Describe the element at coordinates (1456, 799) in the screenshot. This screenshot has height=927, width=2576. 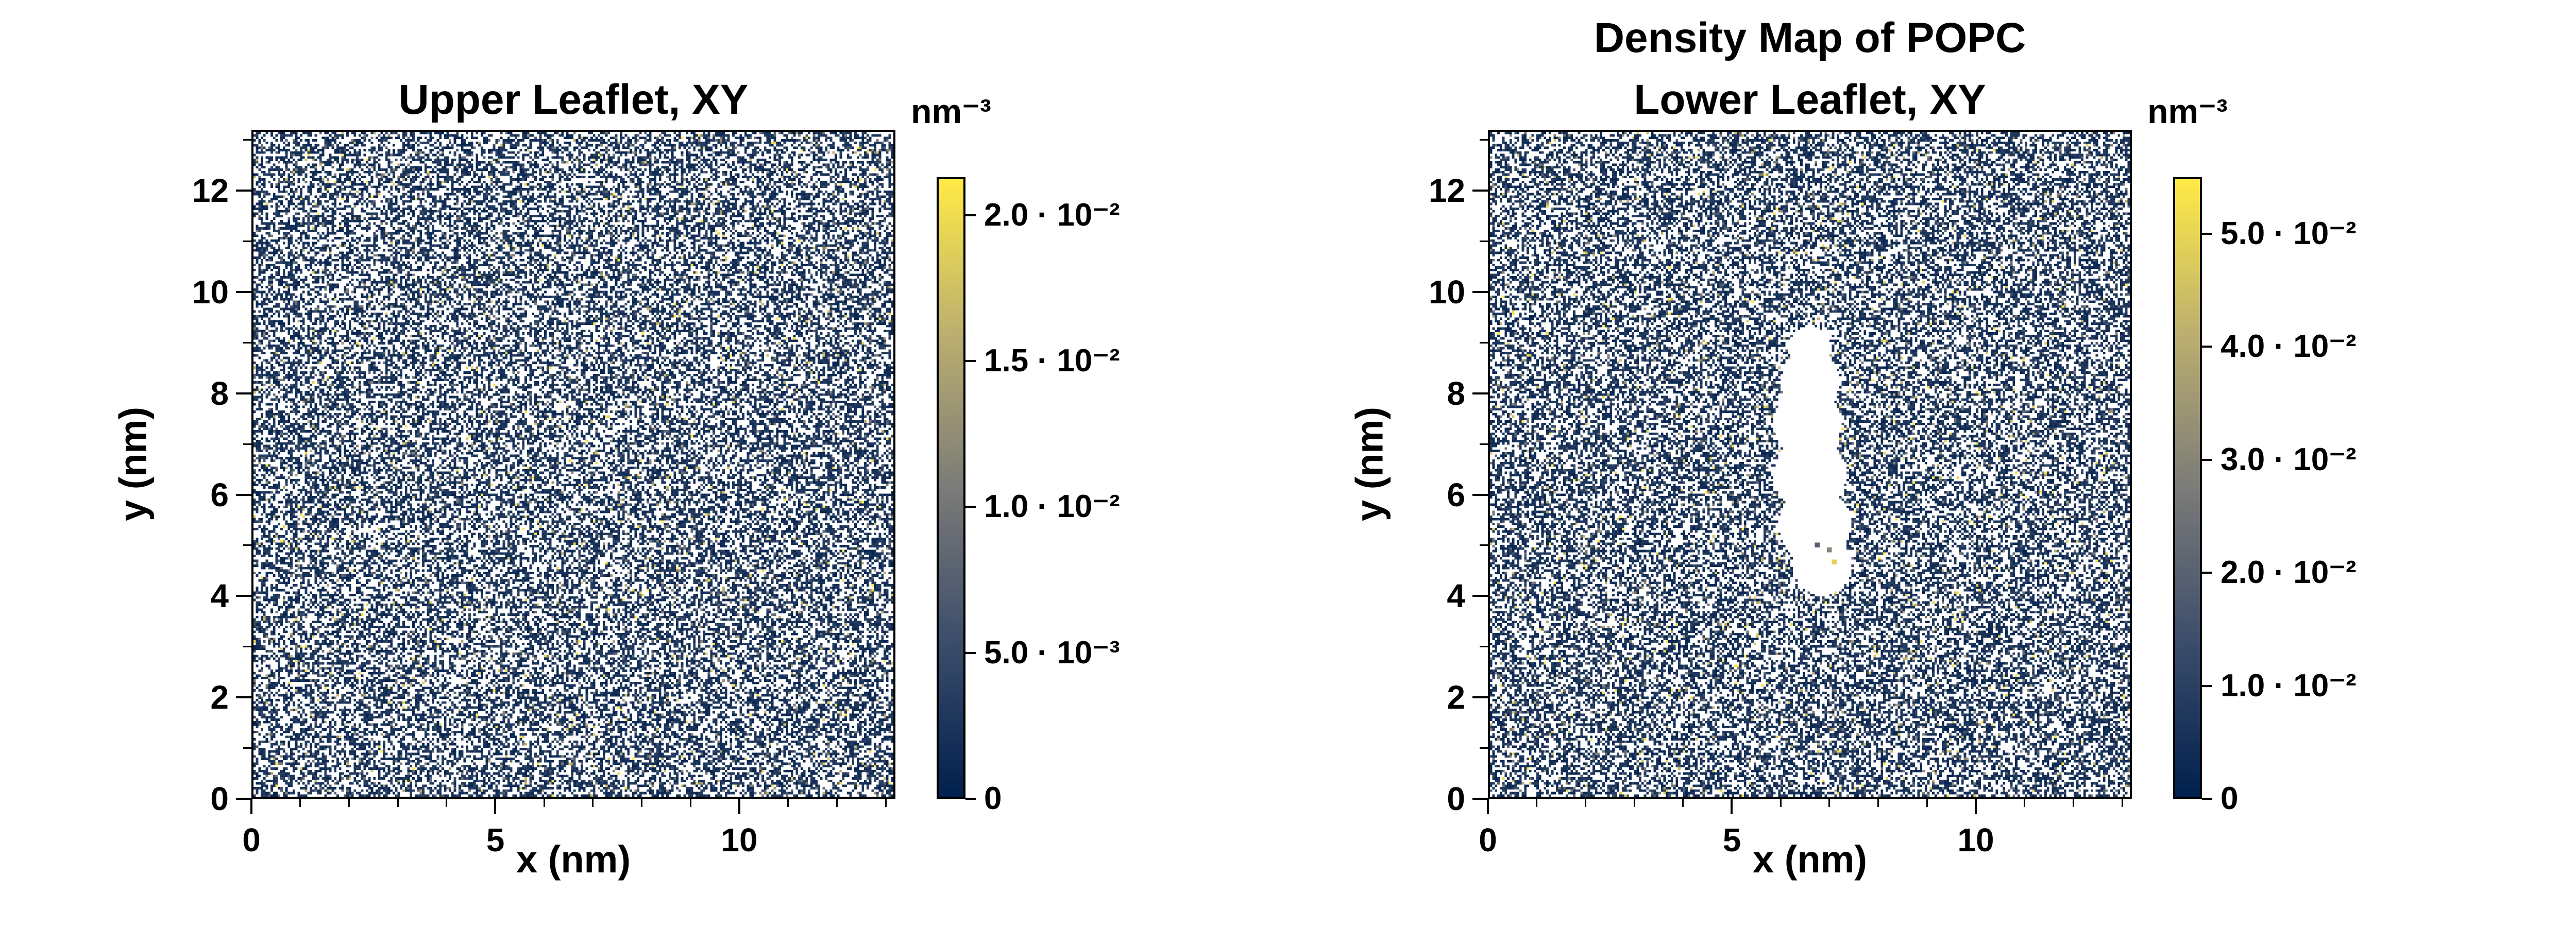
I see `y-tick-label: 0` at that location.